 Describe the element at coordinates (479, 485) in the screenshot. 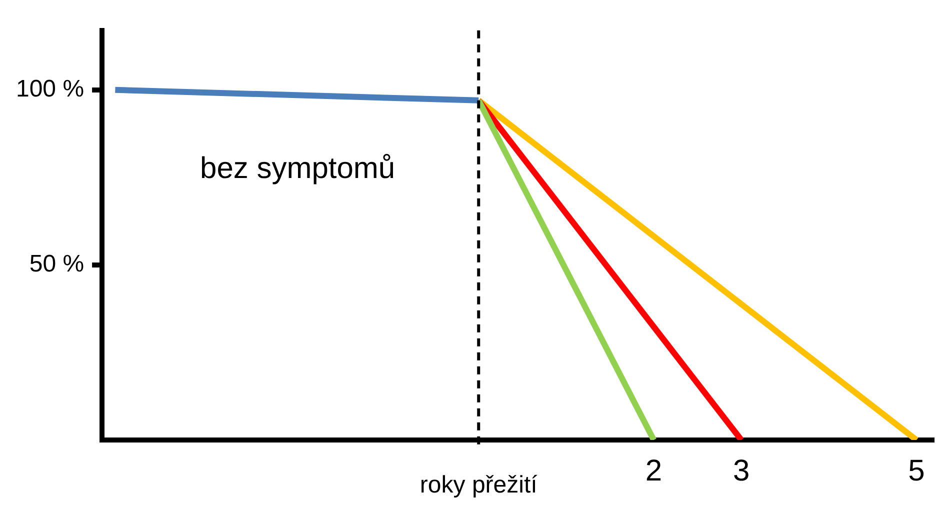

I see `x-axis-title: roky přežití` at that location.